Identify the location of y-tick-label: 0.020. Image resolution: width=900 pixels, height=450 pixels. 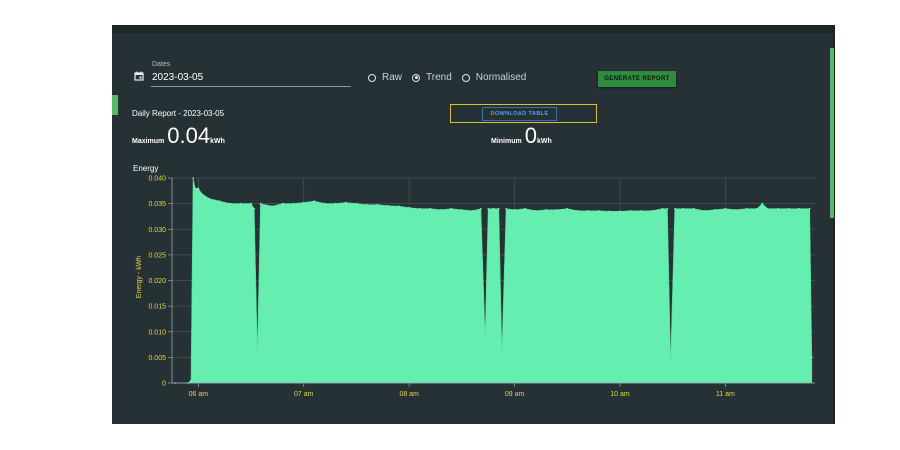
(157, 281).